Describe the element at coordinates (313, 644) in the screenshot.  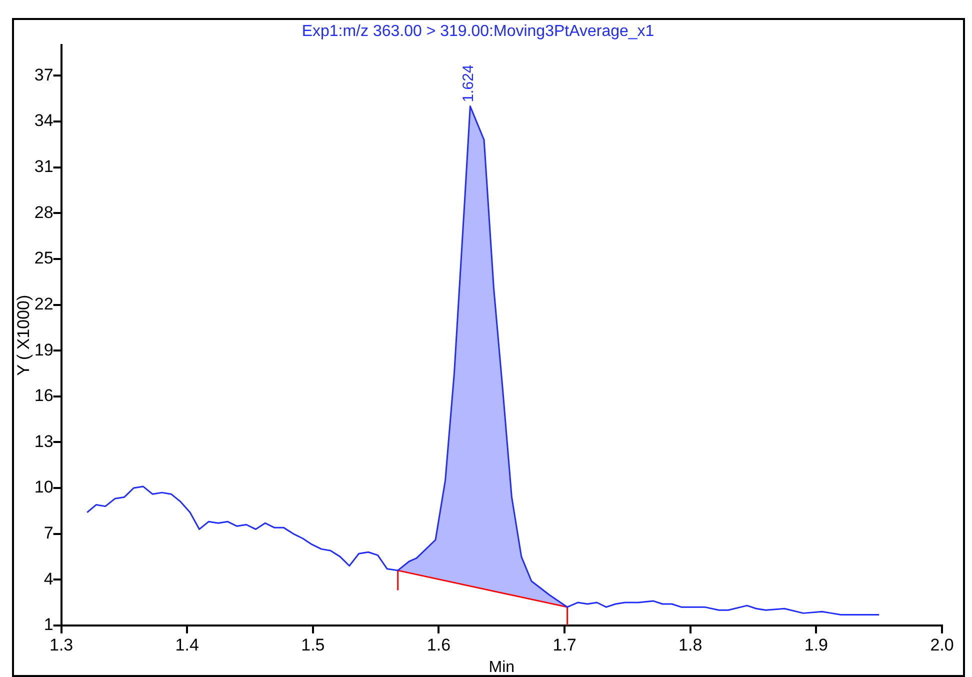
I see `x-tick-label: 1.5` at that location.